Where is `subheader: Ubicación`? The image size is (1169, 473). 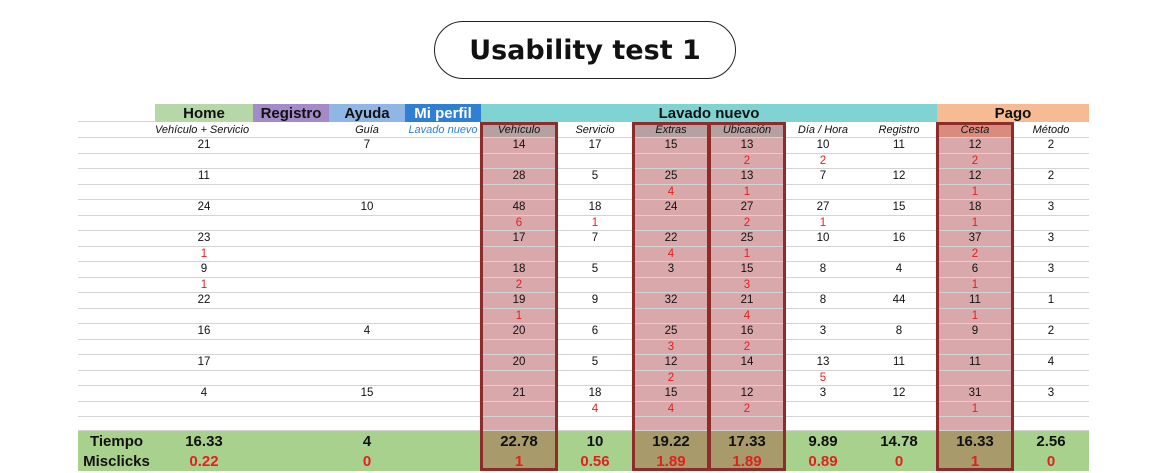 subheader: Ubicación is located at coordinates (747, 130).